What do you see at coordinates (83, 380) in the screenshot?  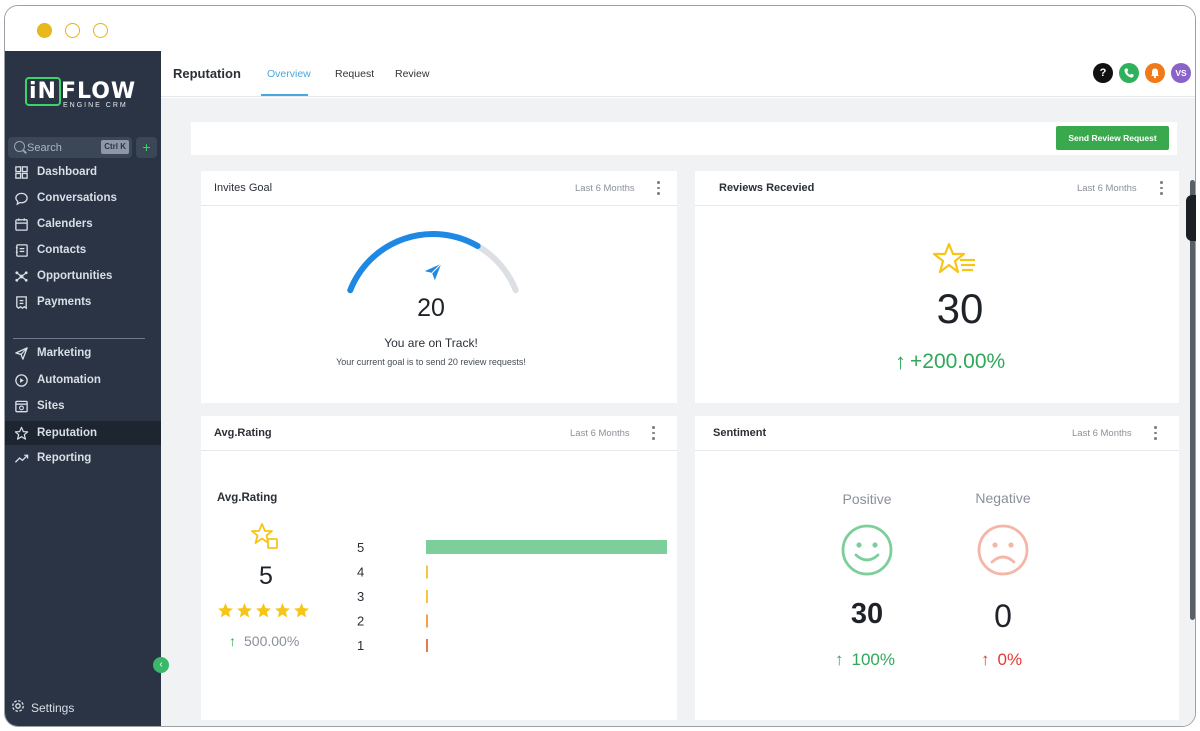 I see `sidebar-item-automation: Automation` at bounding box center [83, 380].